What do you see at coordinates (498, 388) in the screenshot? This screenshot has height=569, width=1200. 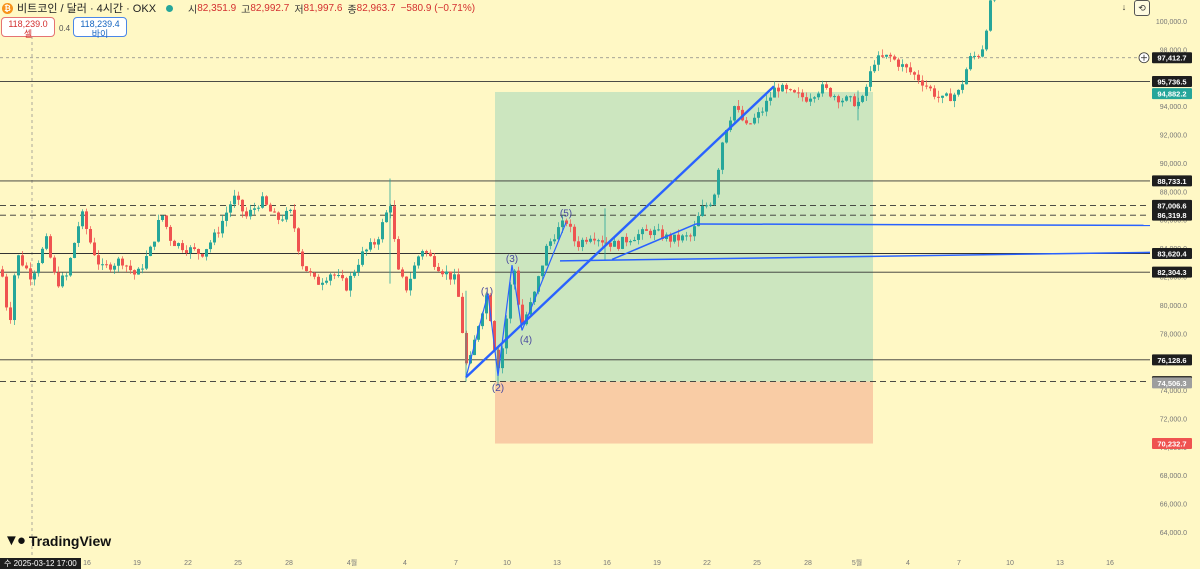 I see `wave-label: (2)` at bounding box center [498, 388].